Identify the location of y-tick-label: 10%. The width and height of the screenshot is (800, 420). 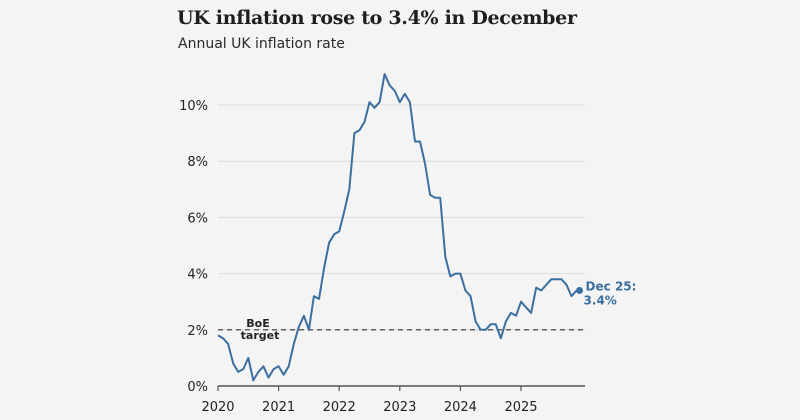
(193, 106).